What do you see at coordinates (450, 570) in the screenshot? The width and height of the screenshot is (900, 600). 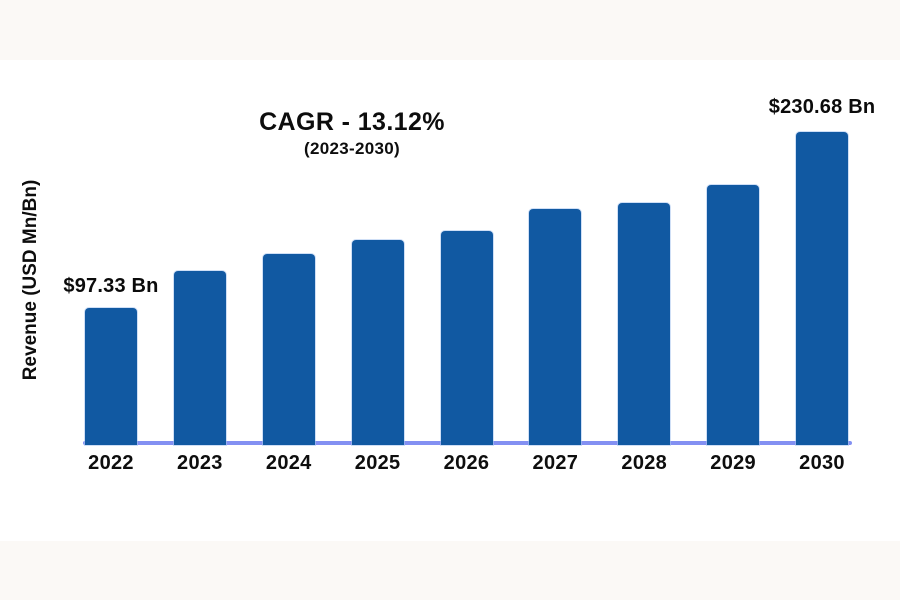 I see `bottom-background-band` at bounding box center [450, 570].